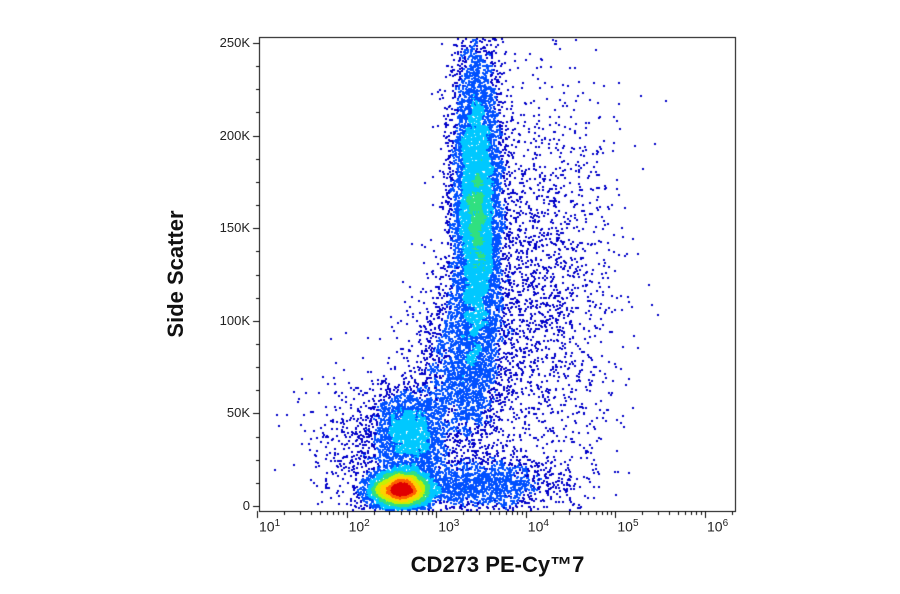 This screenshot has height=594, width=900. I want to click on x-tick-label: 10¹, so click(270, 526).